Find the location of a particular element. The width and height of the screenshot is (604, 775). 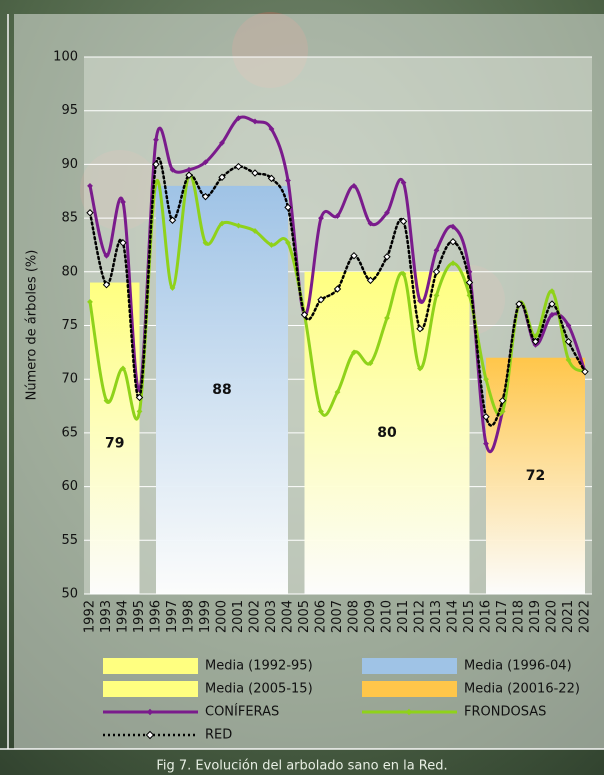

x-tick-label: 2018 is located at coordinates (519, 616).